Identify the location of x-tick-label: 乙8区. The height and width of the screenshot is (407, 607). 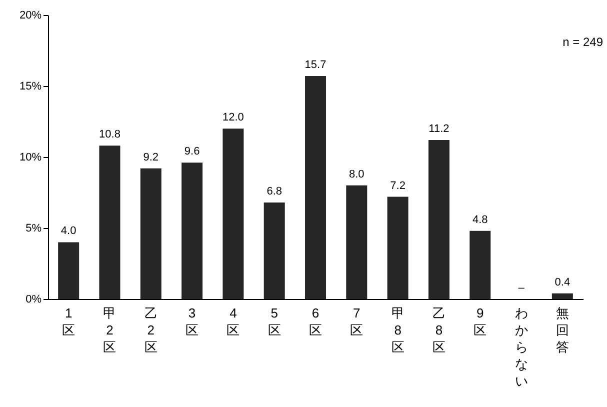
(439, 330).